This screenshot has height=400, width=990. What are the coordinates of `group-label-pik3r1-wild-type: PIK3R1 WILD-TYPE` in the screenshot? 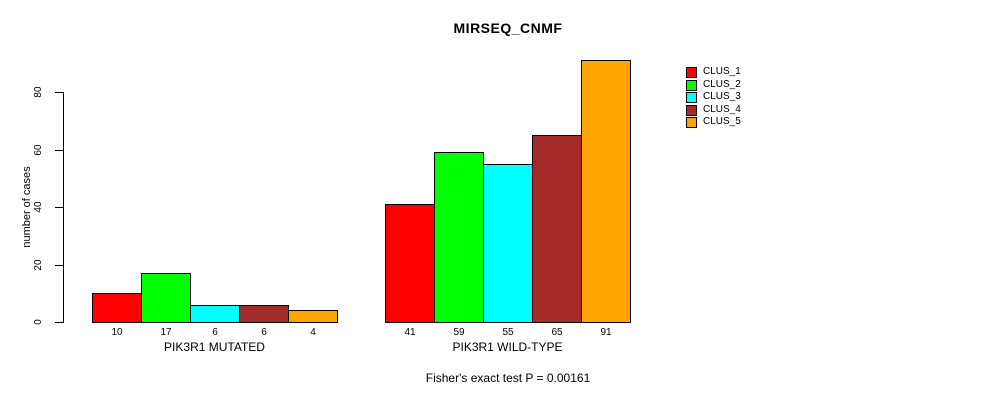 It's located at (507, 347).